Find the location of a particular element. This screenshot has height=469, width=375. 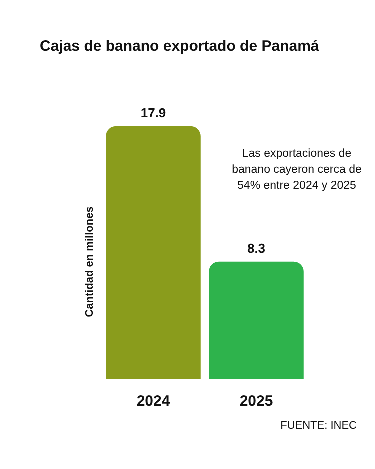

x-tick-label: 2025 is located at coordinates (257, 401).